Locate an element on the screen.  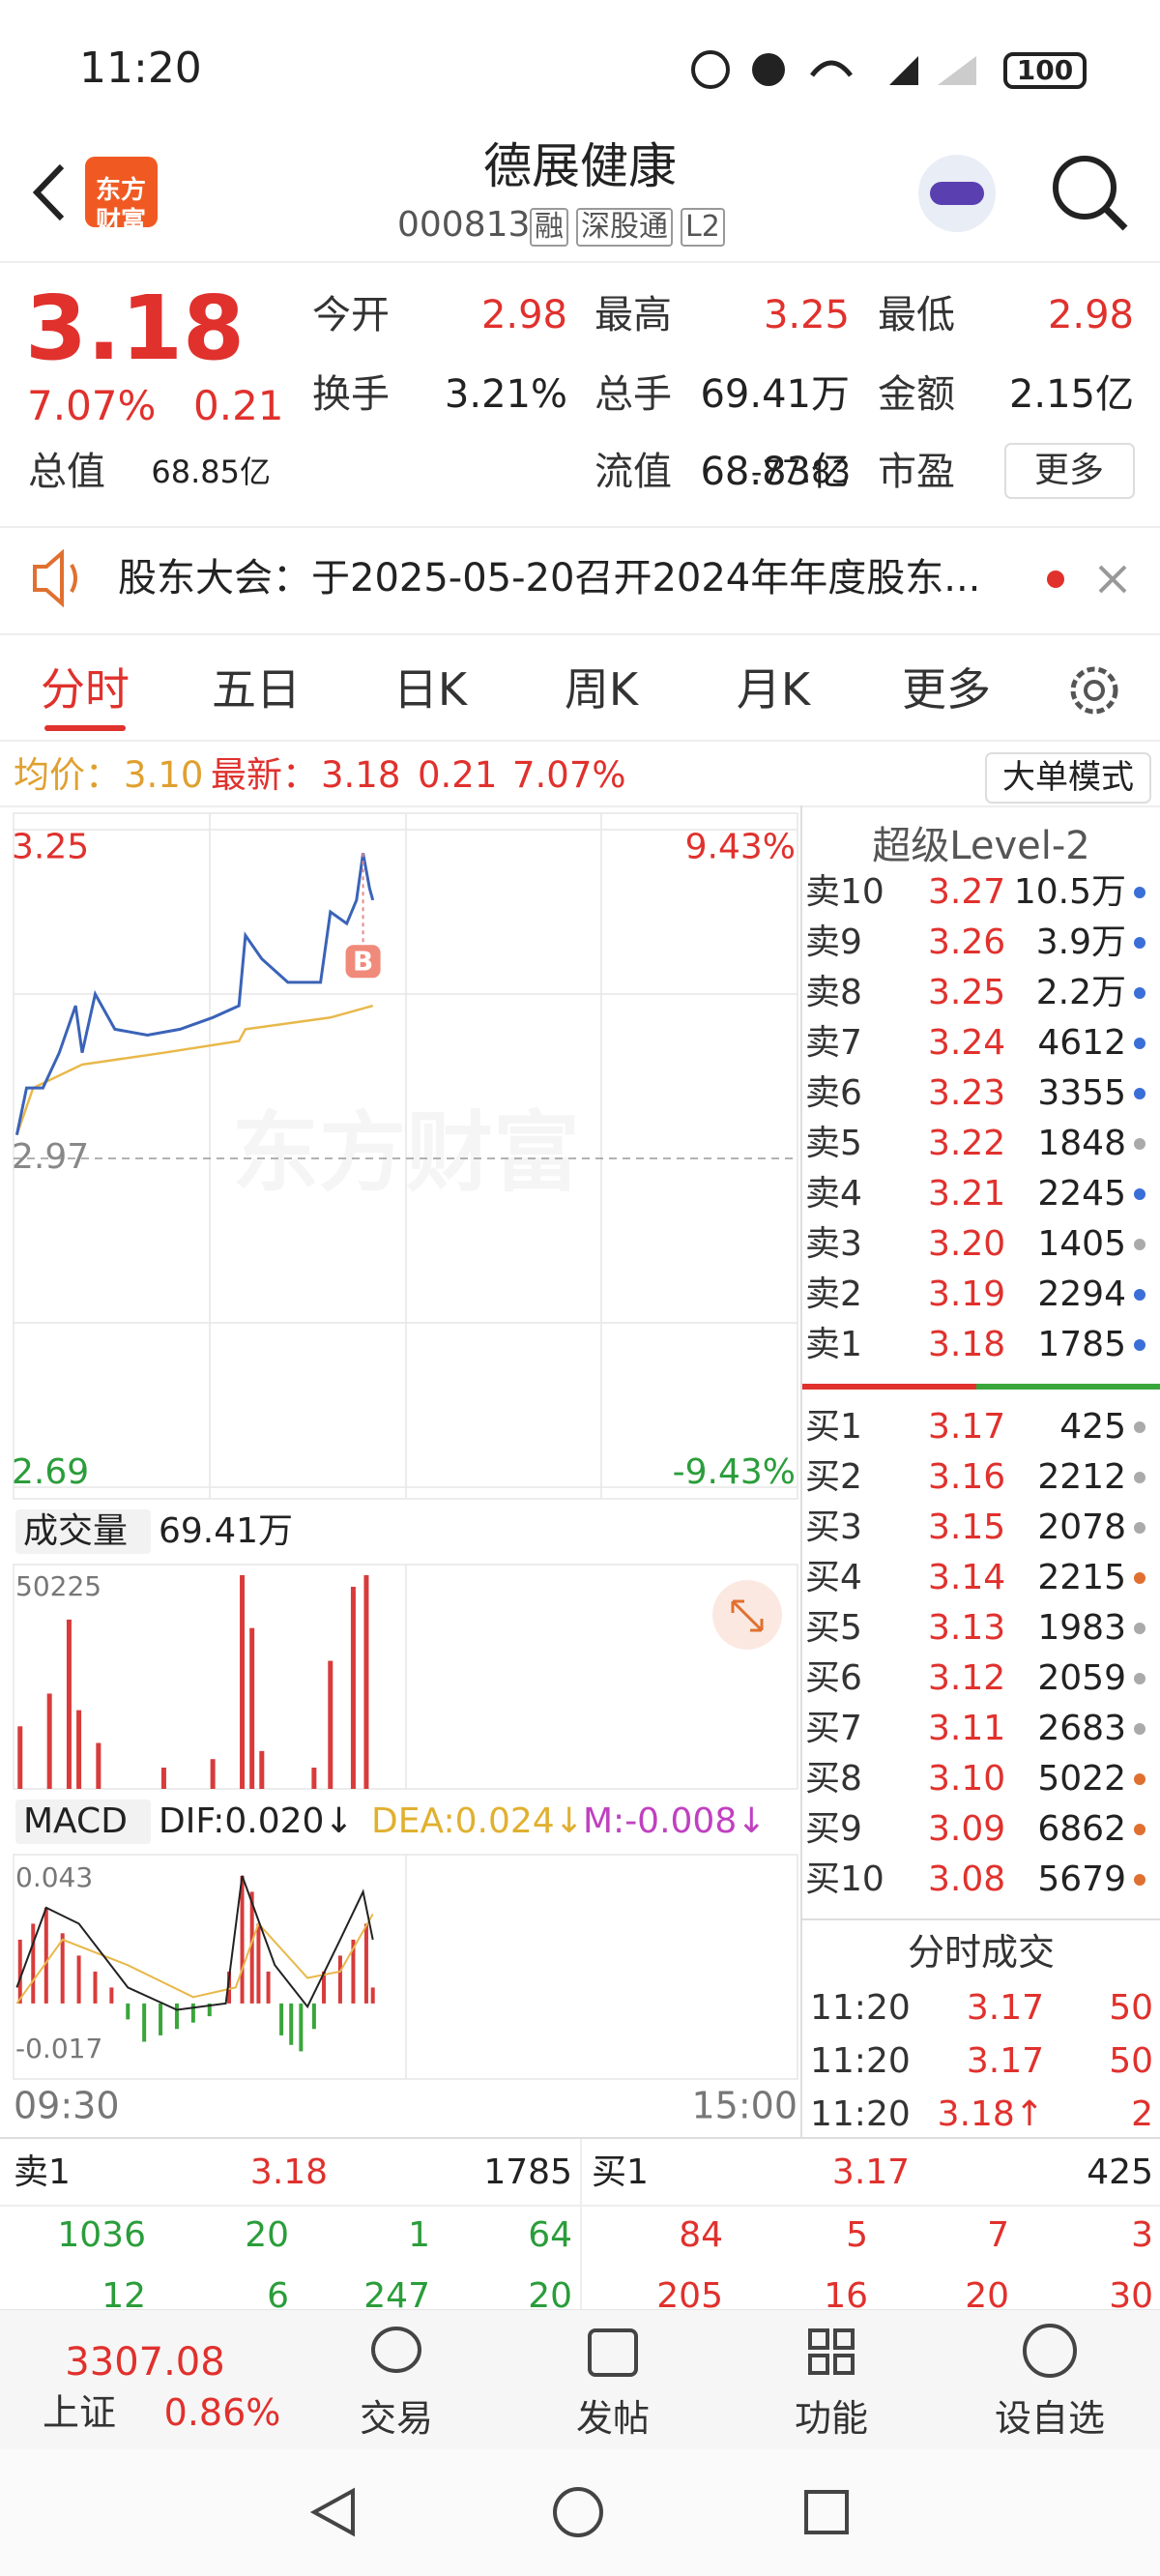
field-value: 68.85亿 is located at coordinates (211, 471).